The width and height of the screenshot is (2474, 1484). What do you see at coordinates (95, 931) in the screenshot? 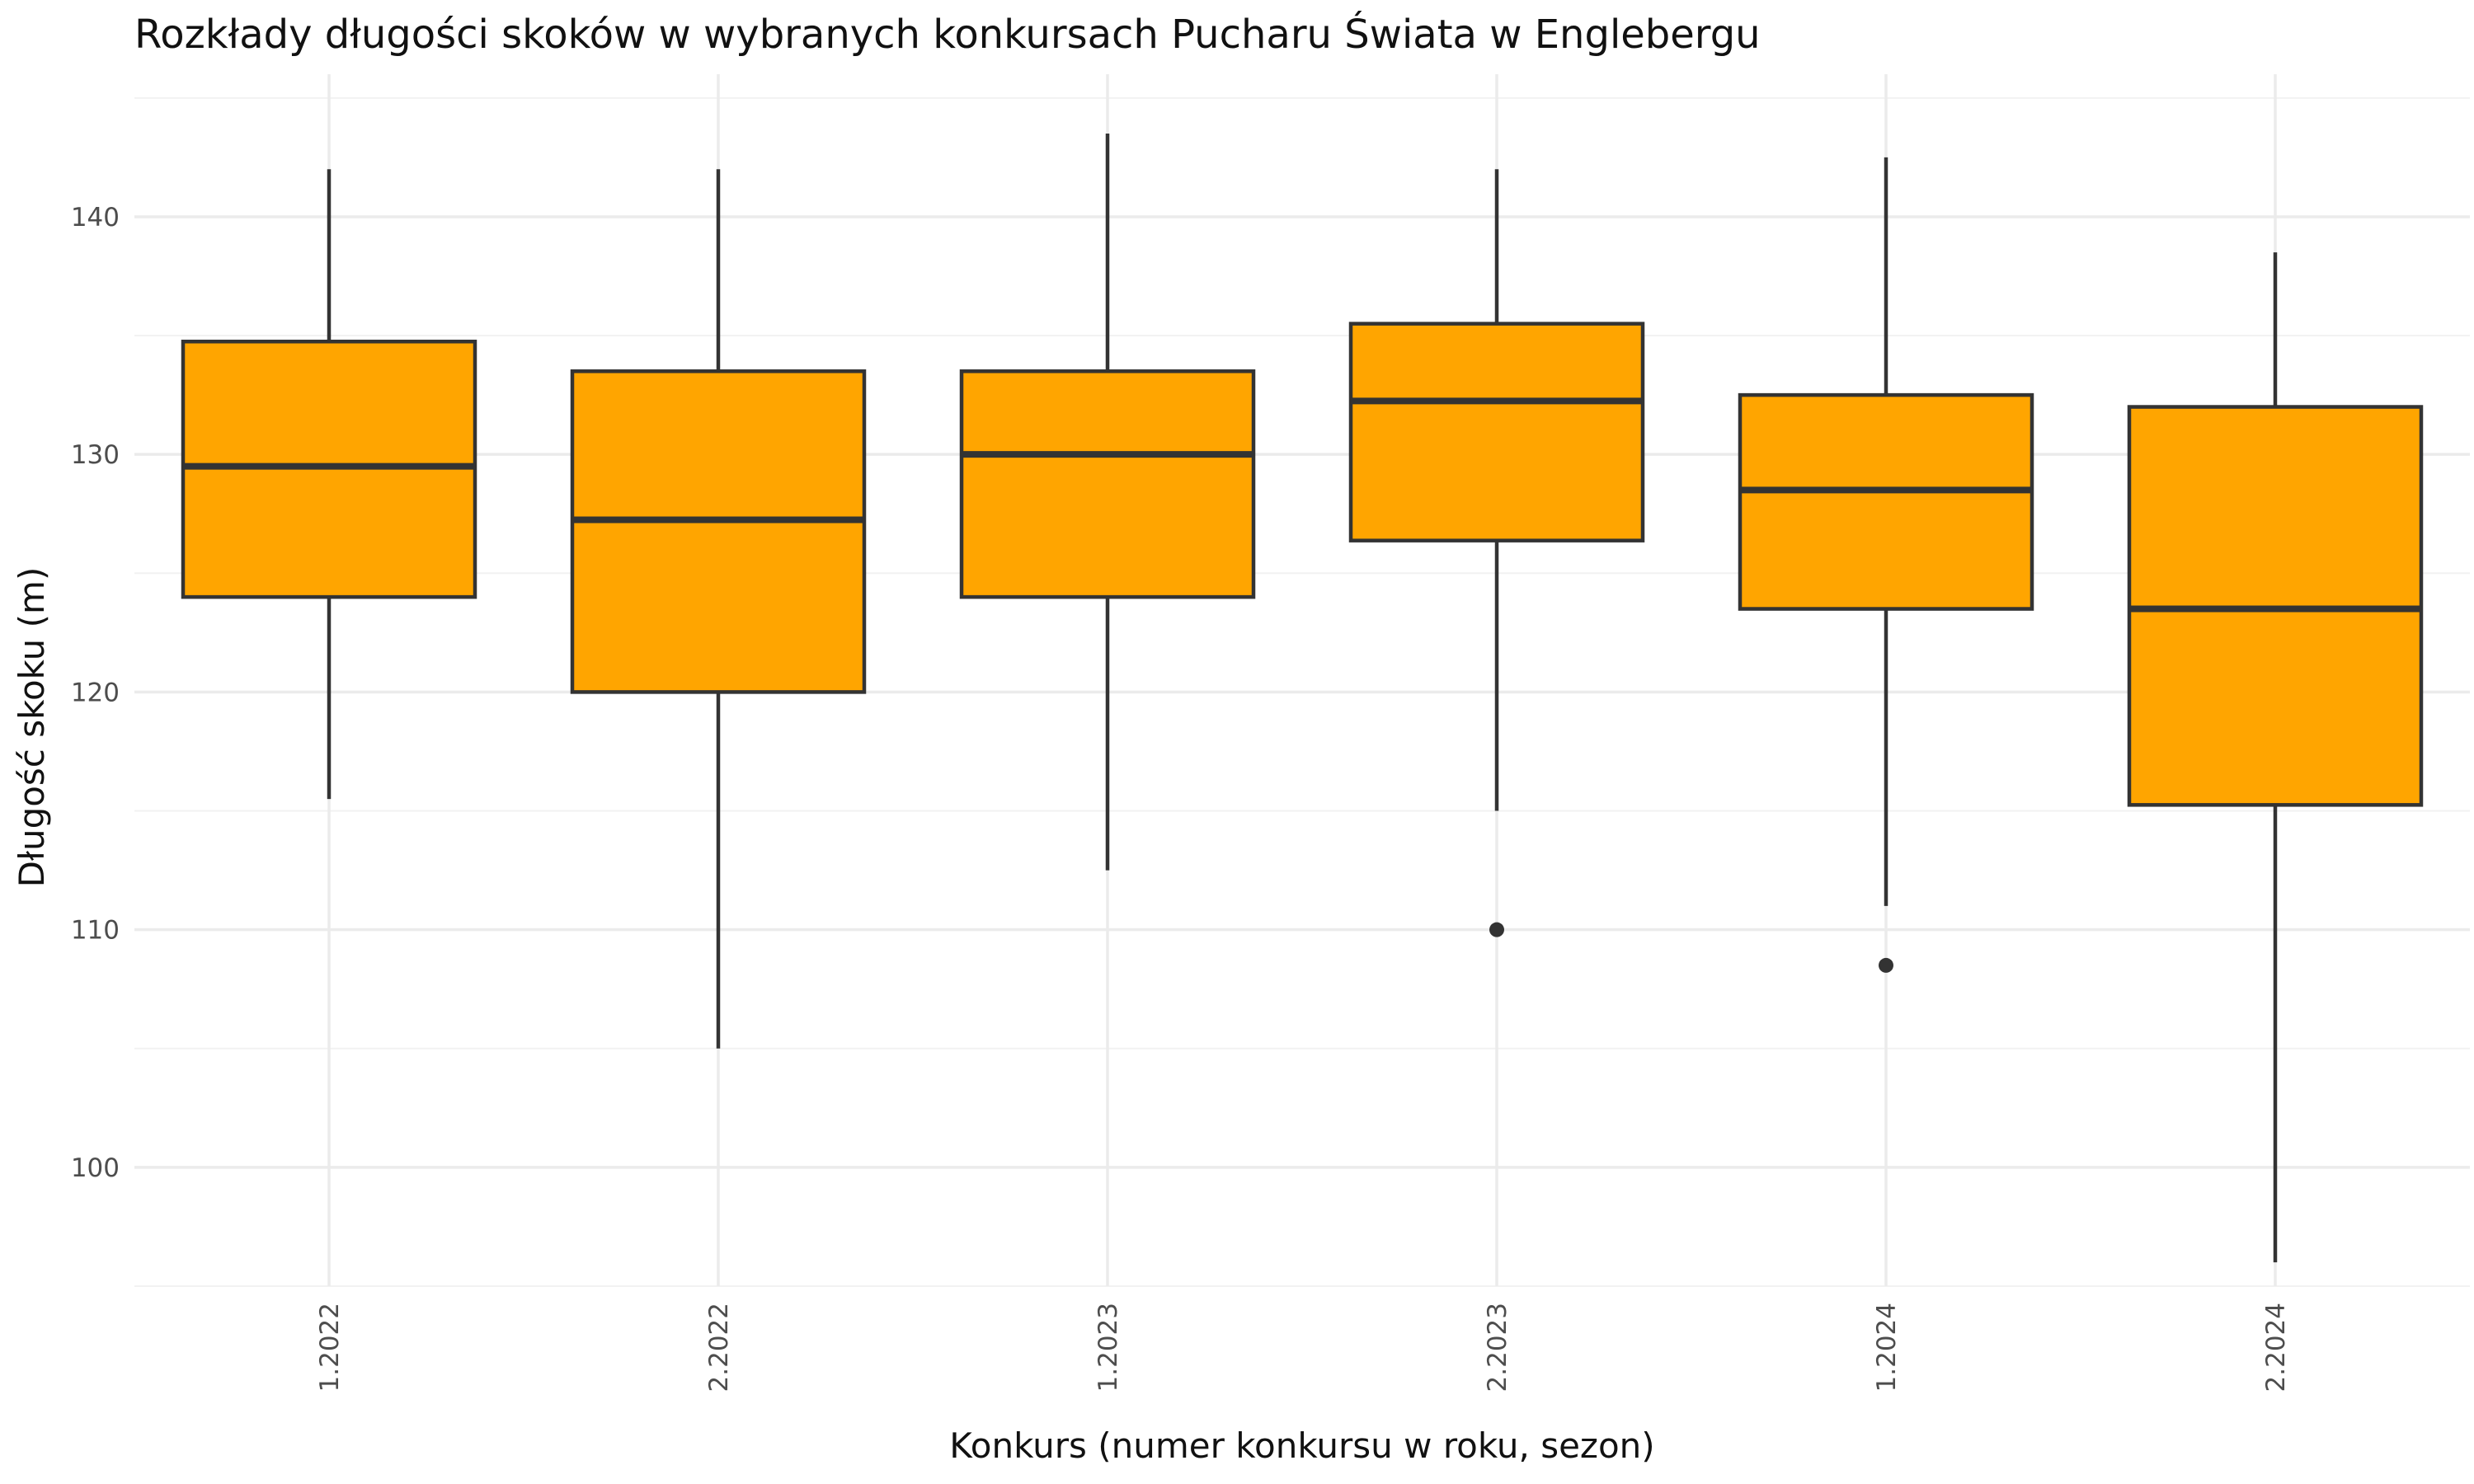
I see `y-tick-label: 110` at bounding box center [95, 931].